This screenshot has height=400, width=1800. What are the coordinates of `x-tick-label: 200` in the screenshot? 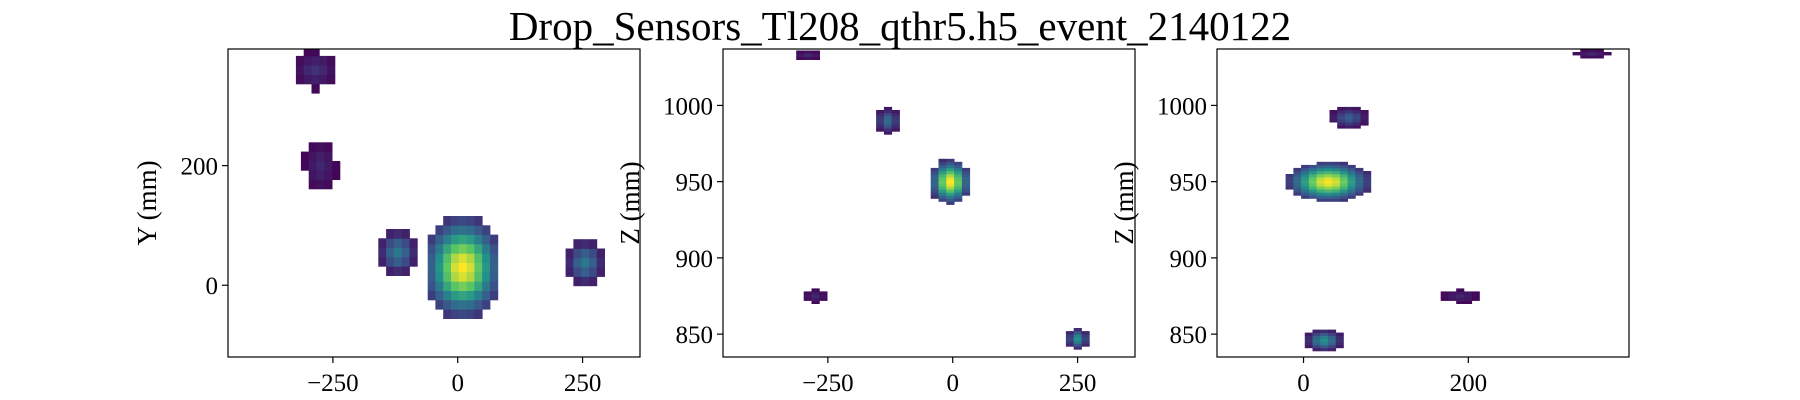 It's located at (1469, 383).